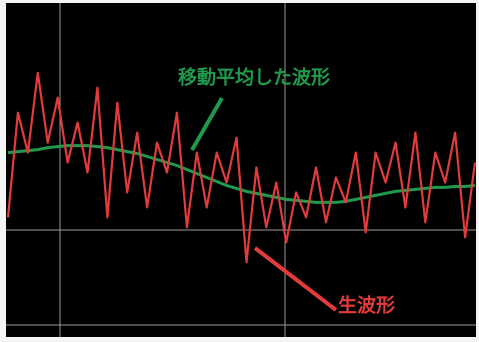 This screenshot has height=342, width=479. I want to click on annotation: 生波形, so click(366, 305).